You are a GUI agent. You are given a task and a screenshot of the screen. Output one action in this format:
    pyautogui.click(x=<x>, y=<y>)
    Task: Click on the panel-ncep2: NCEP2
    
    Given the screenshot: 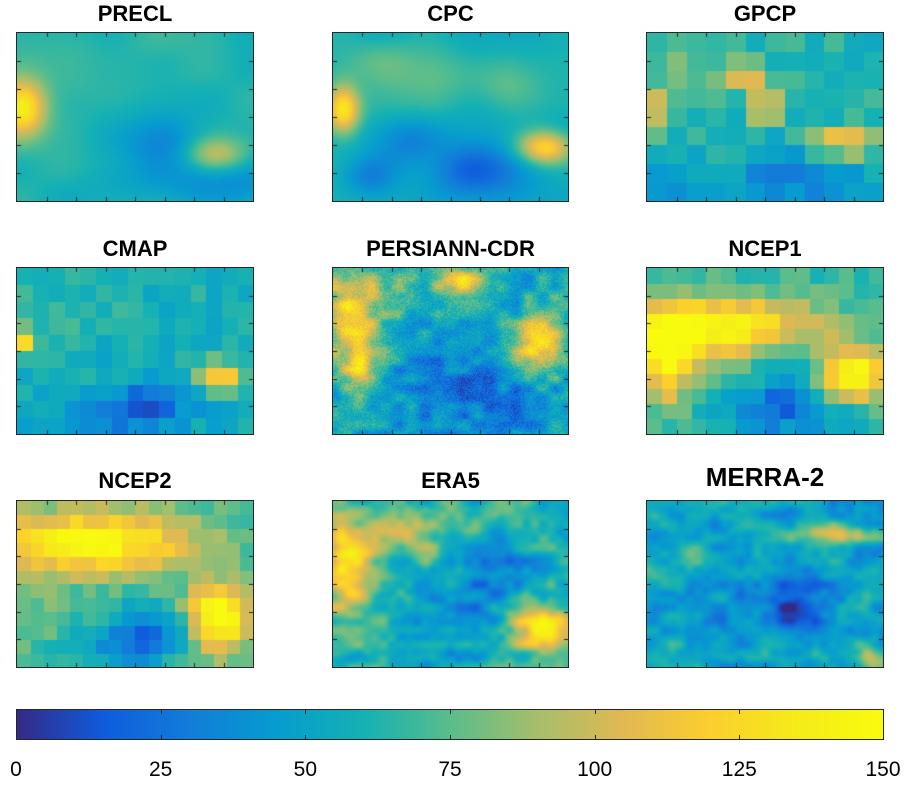 What is the action you would take?
    pyautogui.click(x=135, y=568)
    